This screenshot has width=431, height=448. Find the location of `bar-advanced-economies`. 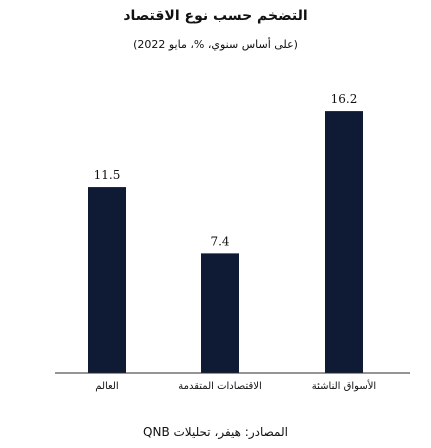

bar-advanced-economies is located at coordinates (220, 313).